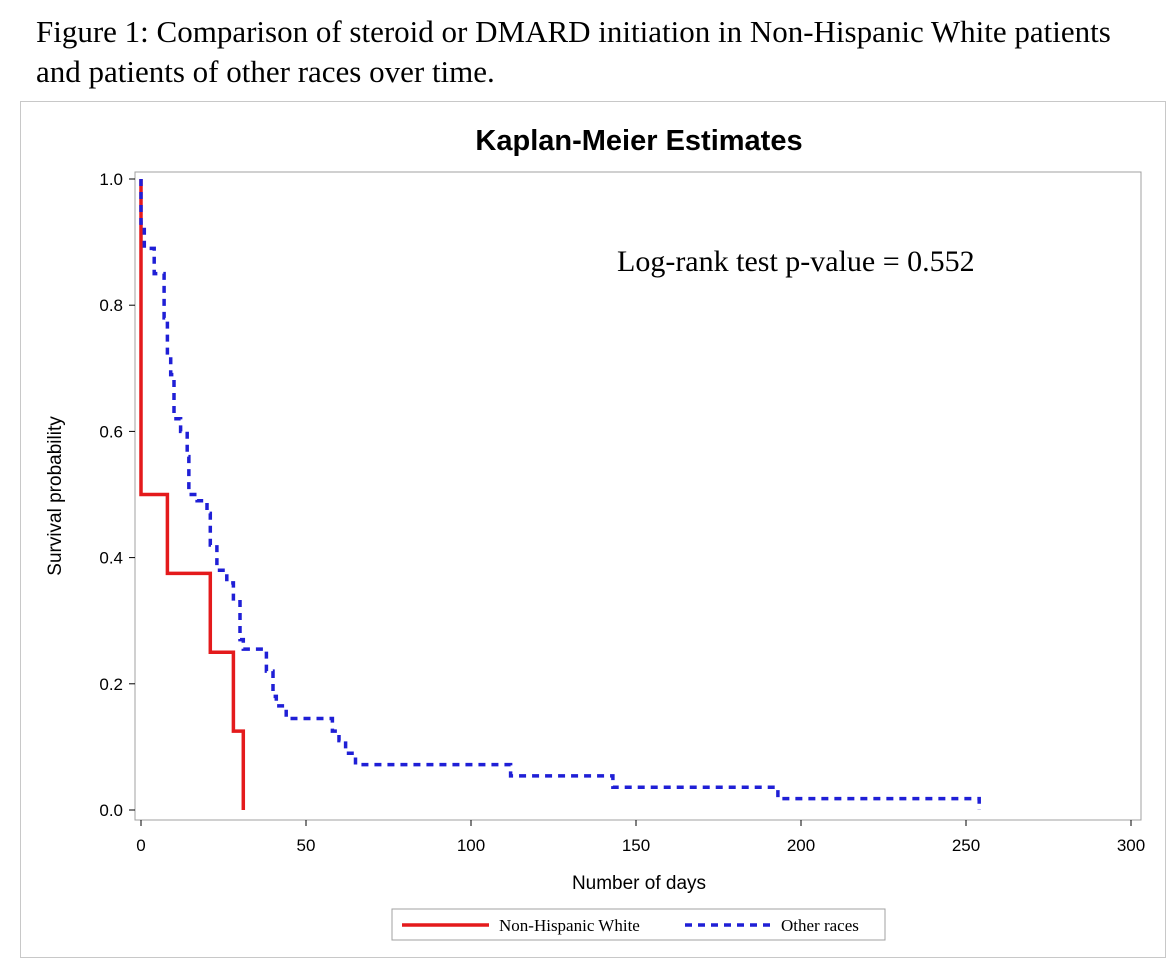 The width and height of the screenshot is (1168, 960). I want to click on legend-label-non-hispanic-white: Non-Hispanic White, so click(569, 925).